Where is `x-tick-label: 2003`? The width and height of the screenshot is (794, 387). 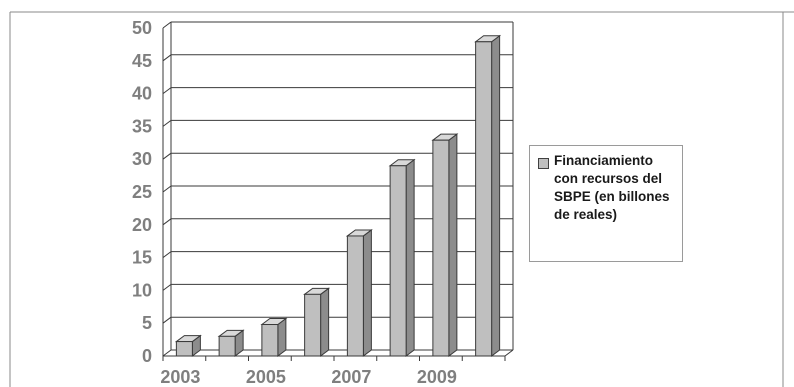
x-tick-label: 2003 is located at coordinates (180, 377).